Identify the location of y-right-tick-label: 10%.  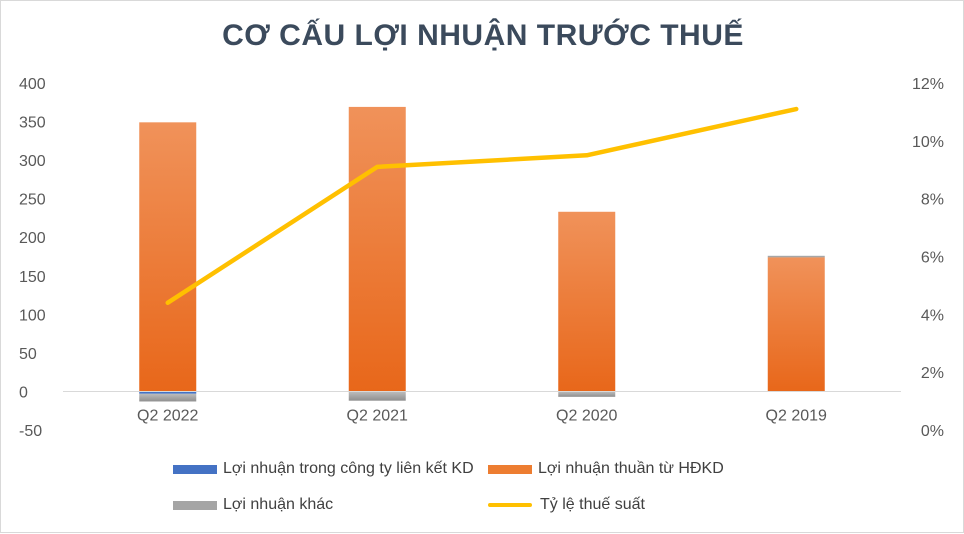
(928, 142).